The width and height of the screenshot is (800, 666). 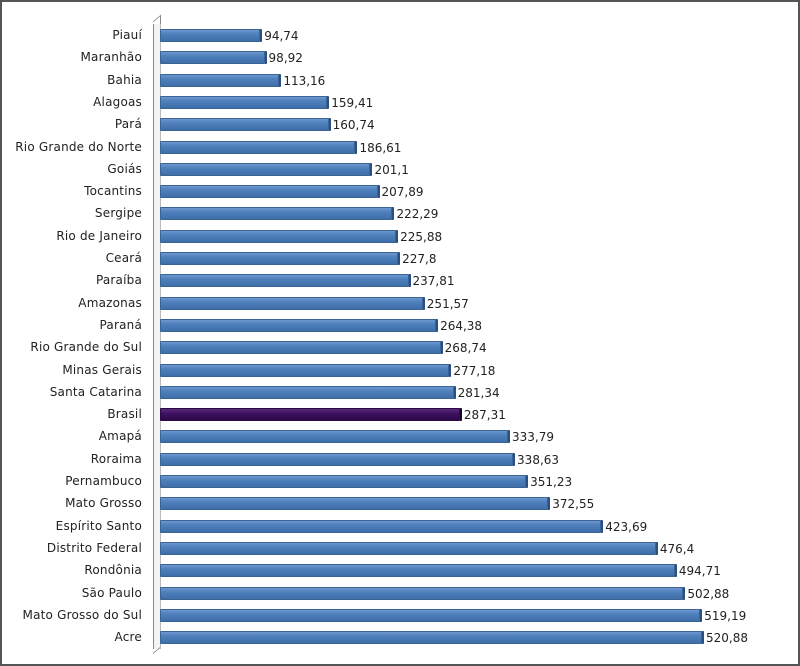 What do you see at coordinates (157, 336) in the screenshot?
I see `category-axis` at bounding box center [157, 336].